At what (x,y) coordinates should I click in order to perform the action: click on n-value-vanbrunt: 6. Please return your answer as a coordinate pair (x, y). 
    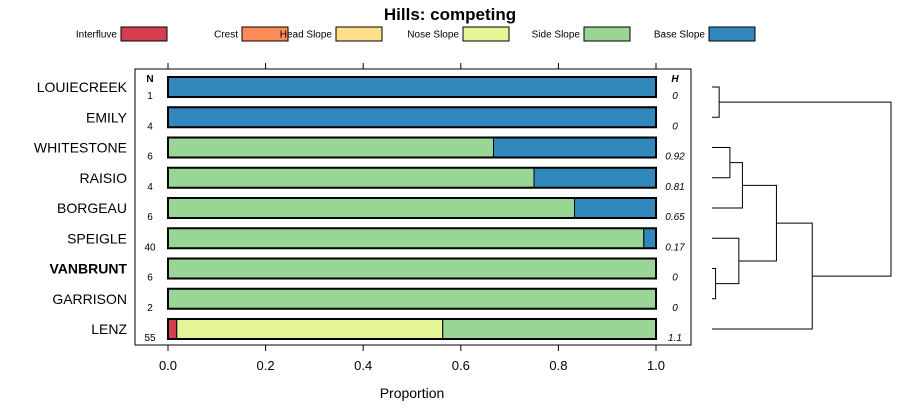
    Looking at the image, I should click on (150, 278).